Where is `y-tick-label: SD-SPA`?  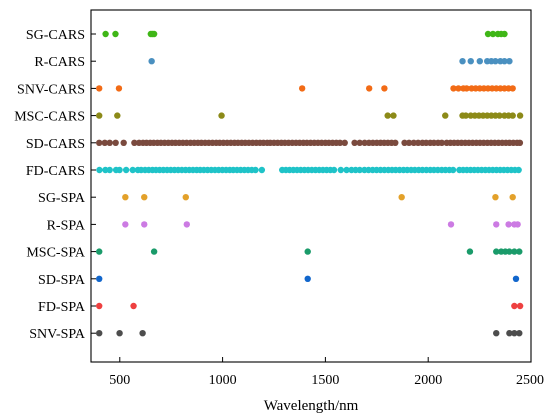
y-tick-label: SD-SPA is located at coordinates (62, 280).